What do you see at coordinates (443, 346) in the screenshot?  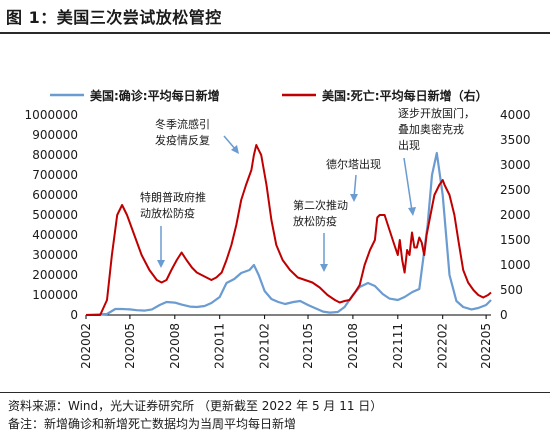 I see `x-tick-label: 202202` at bounding box center [443, 346].